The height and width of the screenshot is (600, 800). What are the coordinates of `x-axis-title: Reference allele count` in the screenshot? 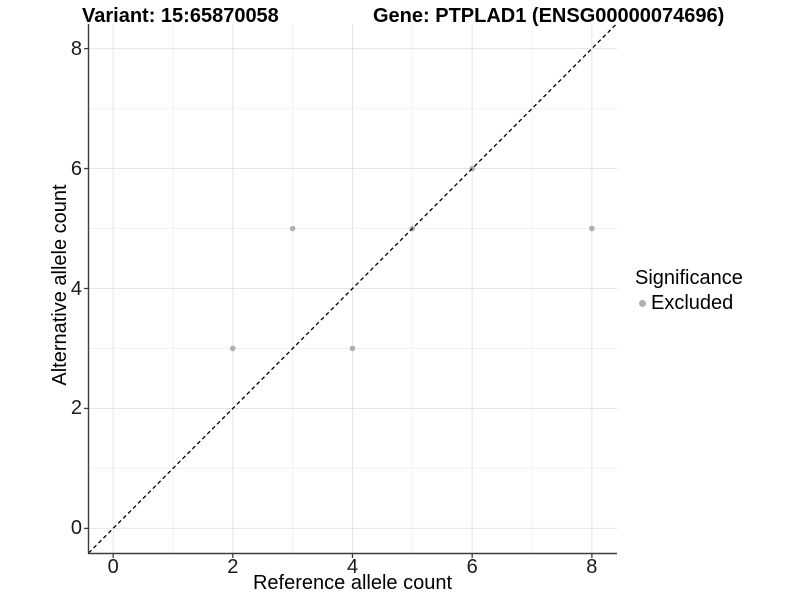 It's located at (352, 583).